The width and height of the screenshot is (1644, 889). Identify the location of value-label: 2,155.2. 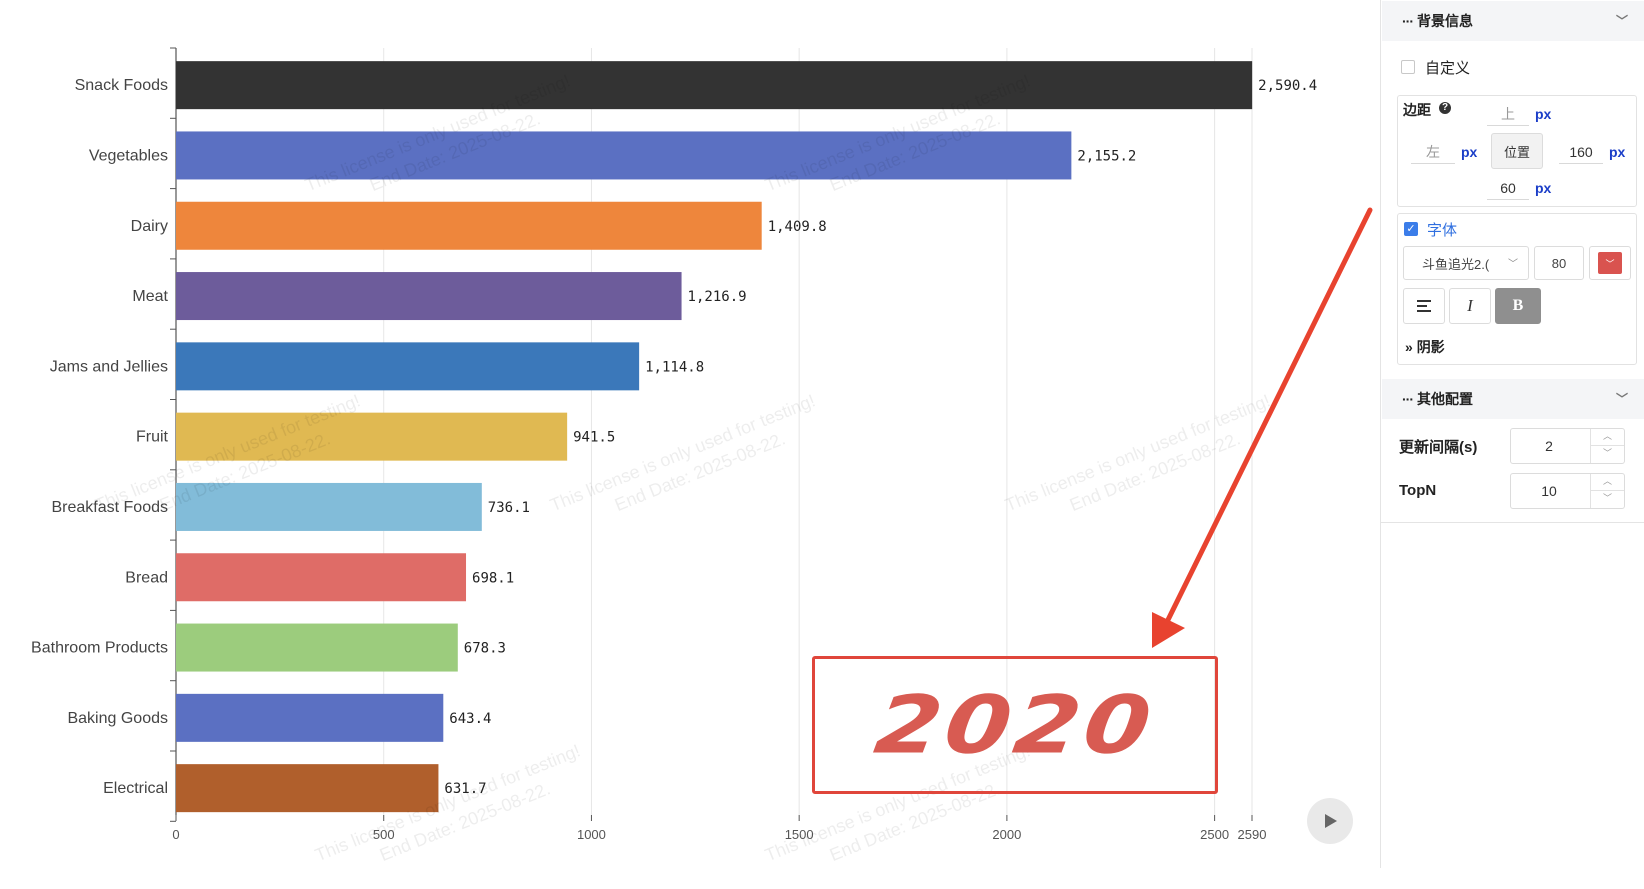
(1106, 156).